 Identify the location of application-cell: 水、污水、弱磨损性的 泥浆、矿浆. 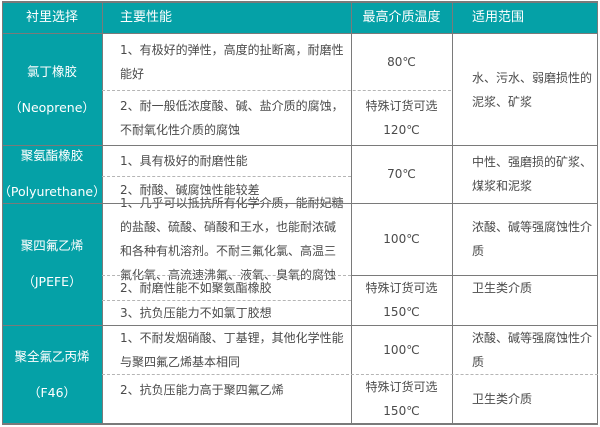
(532, 89).